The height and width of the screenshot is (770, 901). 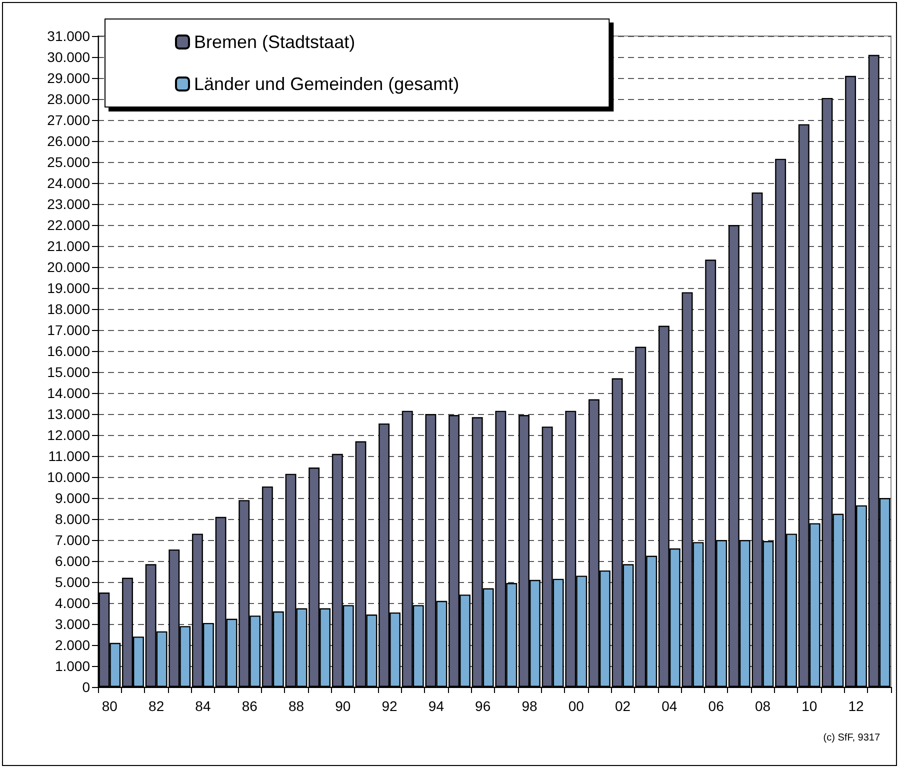 I want to click on x-tick-label: 84, so click(x=203, y=706).